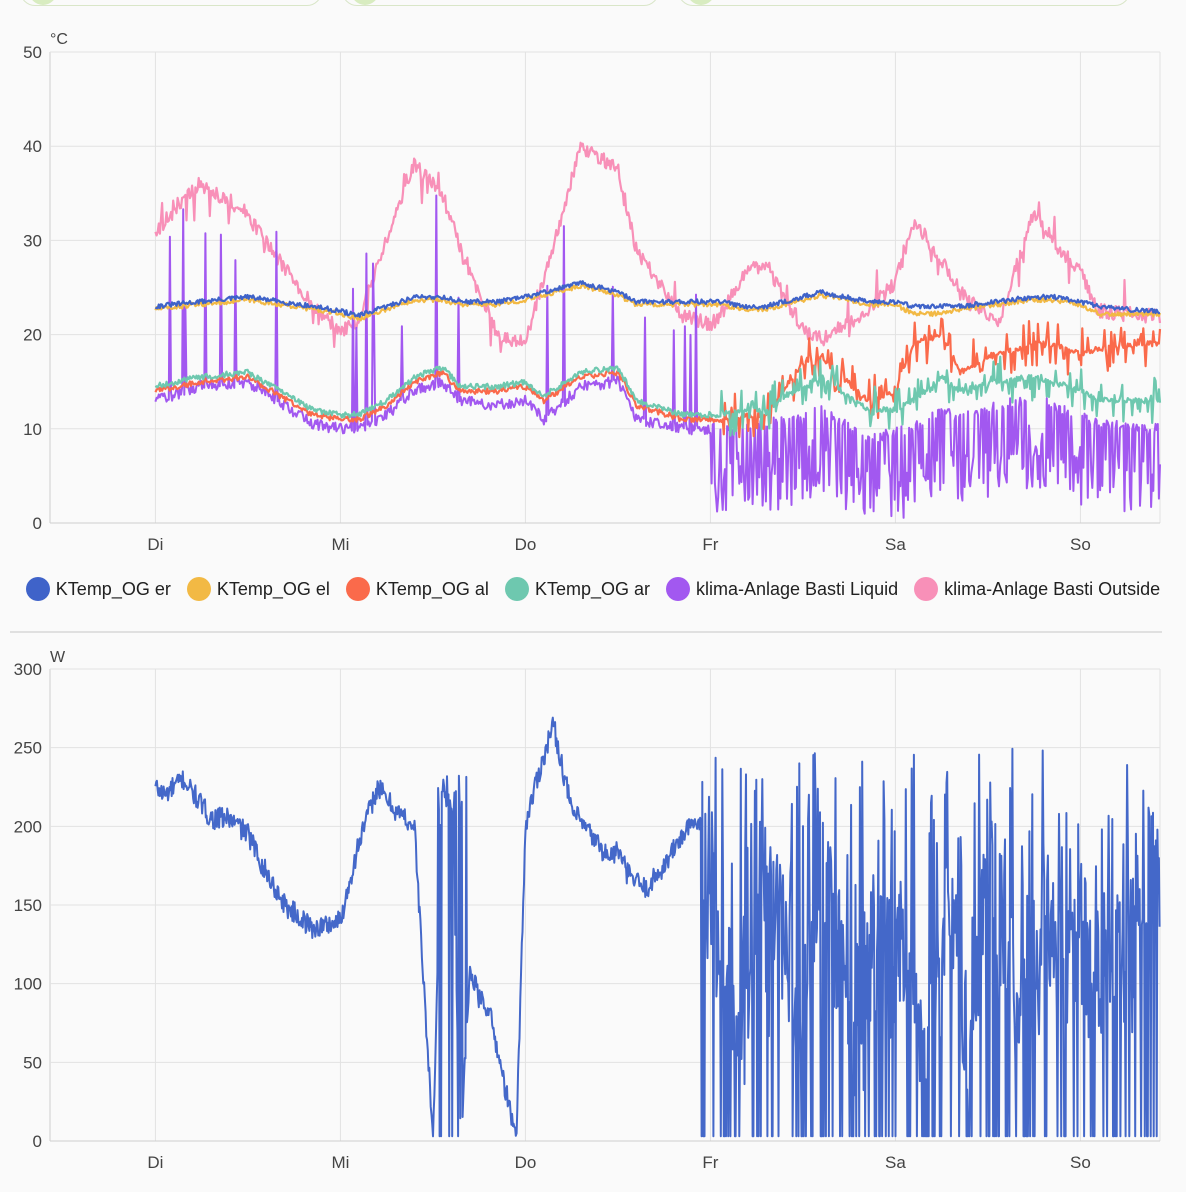  I want to click on legend-item: klima-Anlage Basti Liquid, so click(782, 589).